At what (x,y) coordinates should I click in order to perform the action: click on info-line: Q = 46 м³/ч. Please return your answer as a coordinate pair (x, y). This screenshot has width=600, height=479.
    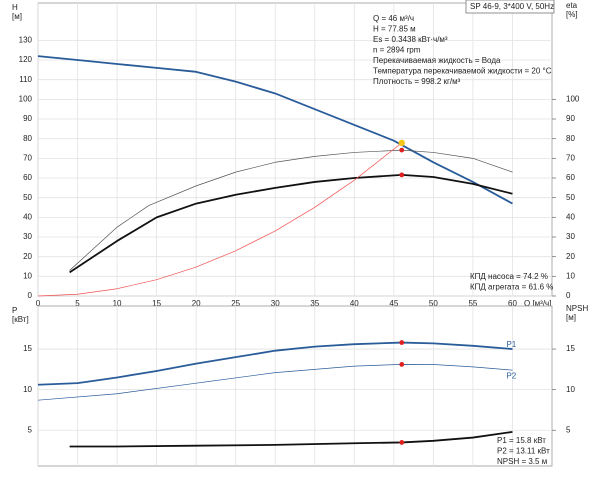
    Looking at the image, I should click on (393, 18).